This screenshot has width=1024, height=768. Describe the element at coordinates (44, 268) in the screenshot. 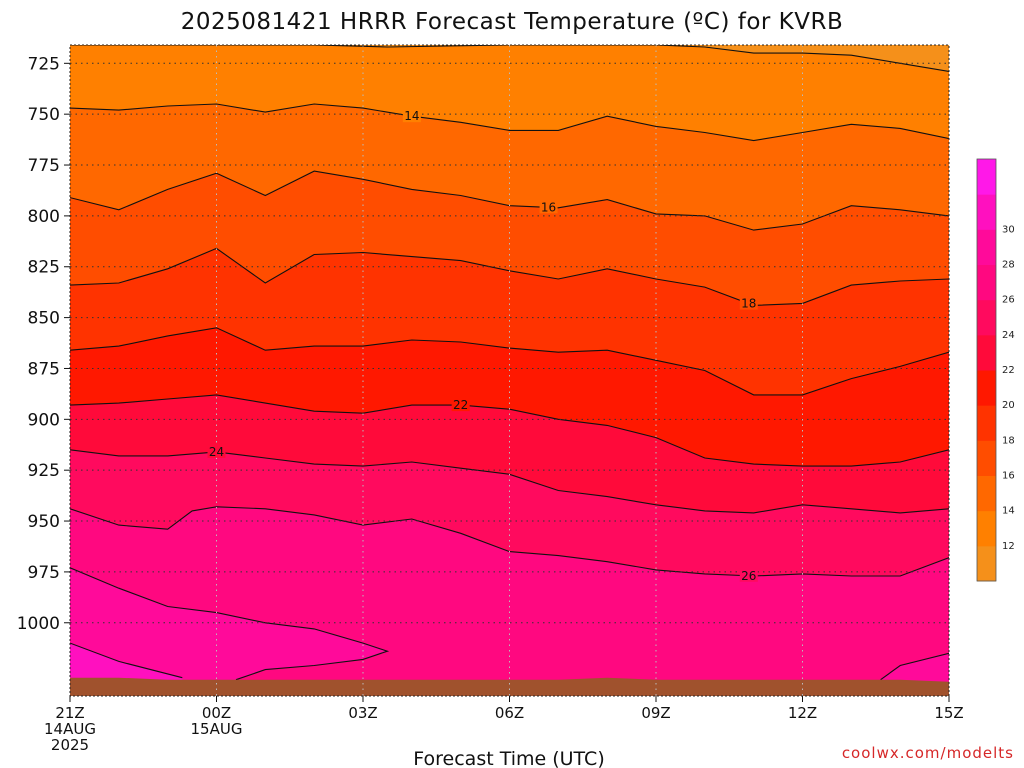

I see `y-tick-label-825: 825` at that location.